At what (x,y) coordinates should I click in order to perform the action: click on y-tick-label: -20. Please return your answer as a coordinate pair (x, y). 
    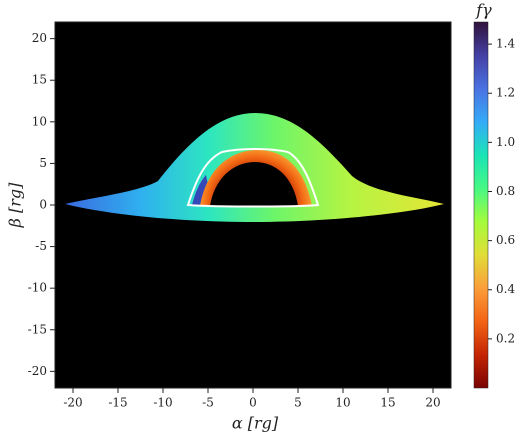
    Looking at the image, I should click on (37, 371).